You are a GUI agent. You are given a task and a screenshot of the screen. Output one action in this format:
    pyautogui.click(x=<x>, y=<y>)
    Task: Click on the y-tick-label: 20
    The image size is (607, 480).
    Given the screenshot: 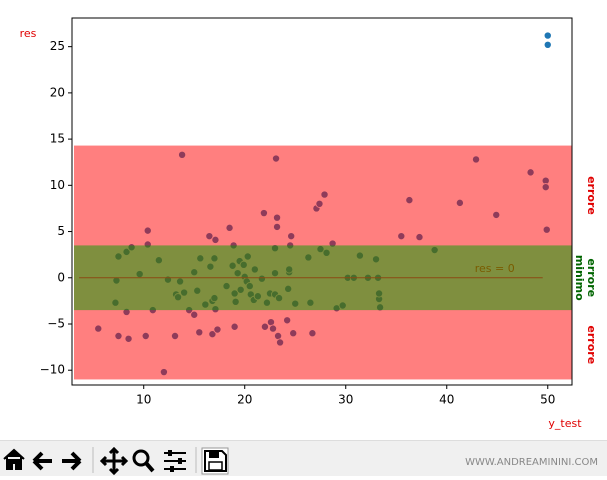 What is the action you would take?
    pyautogui.click(x=57, y=92)
    